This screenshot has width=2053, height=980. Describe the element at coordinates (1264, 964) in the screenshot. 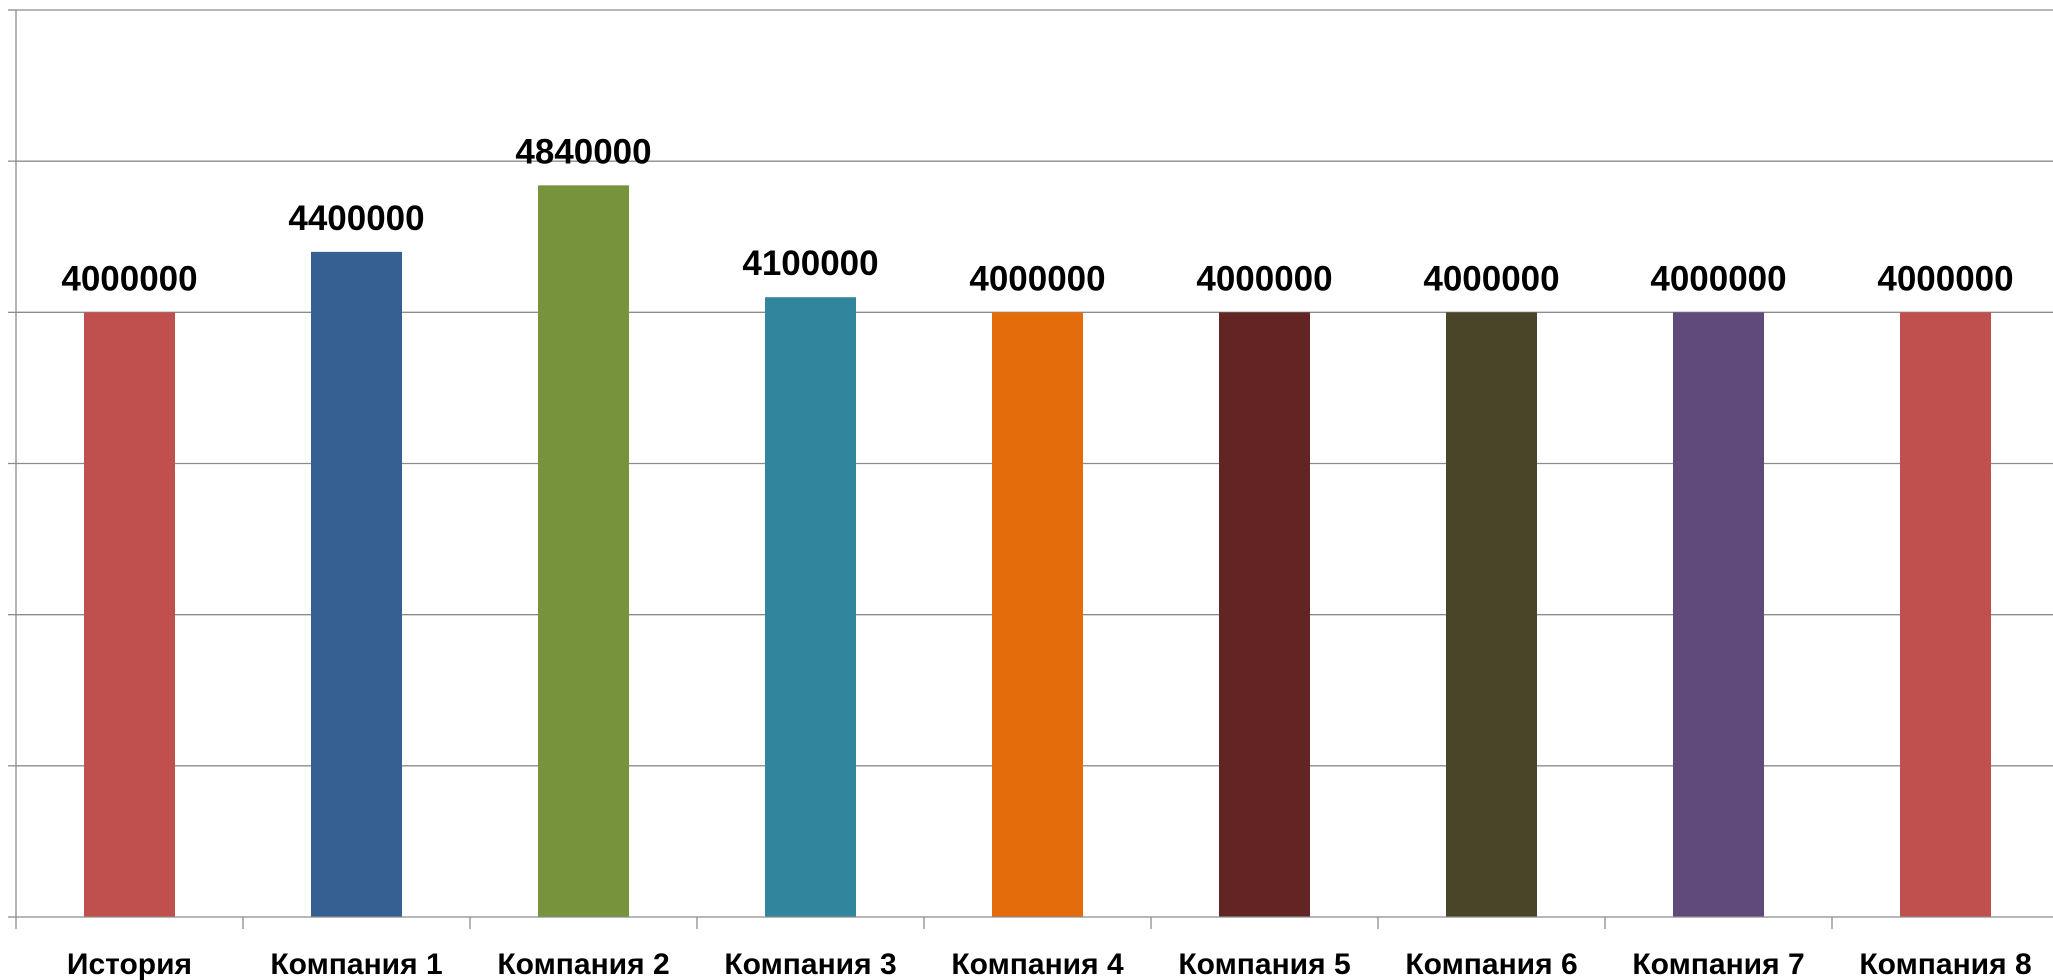

I see `category-label-6: Компания 5` at that location.